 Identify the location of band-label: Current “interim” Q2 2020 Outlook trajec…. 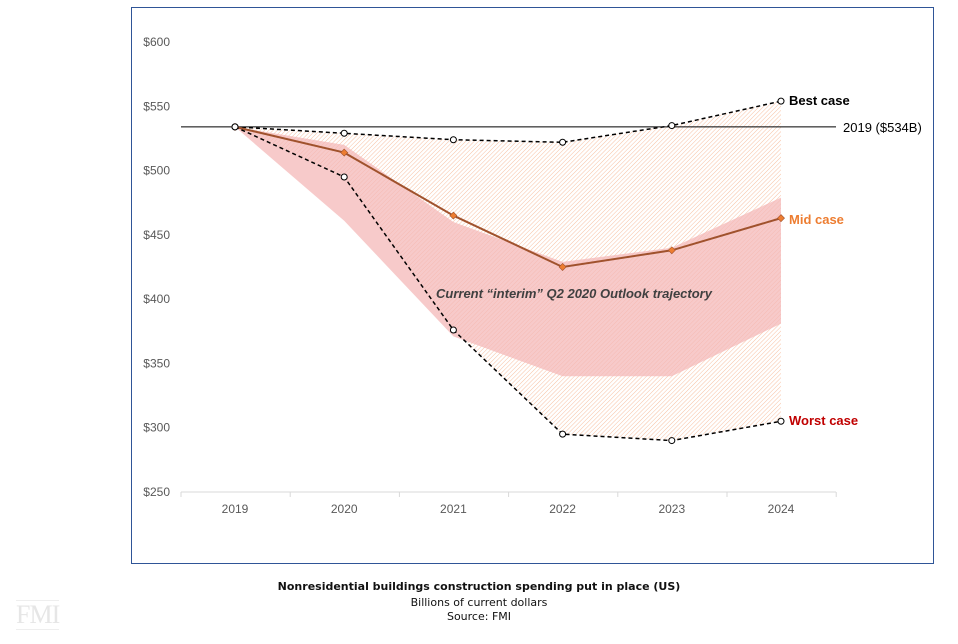
(574, 293).